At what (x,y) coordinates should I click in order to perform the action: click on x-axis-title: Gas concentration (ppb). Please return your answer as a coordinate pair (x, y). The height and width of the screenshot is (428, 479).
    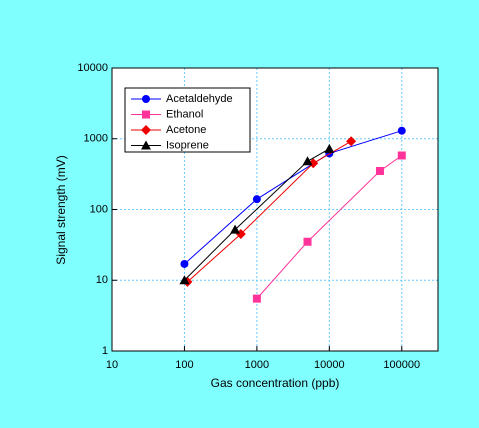
    Looking at the image, I should click on (275, 383).